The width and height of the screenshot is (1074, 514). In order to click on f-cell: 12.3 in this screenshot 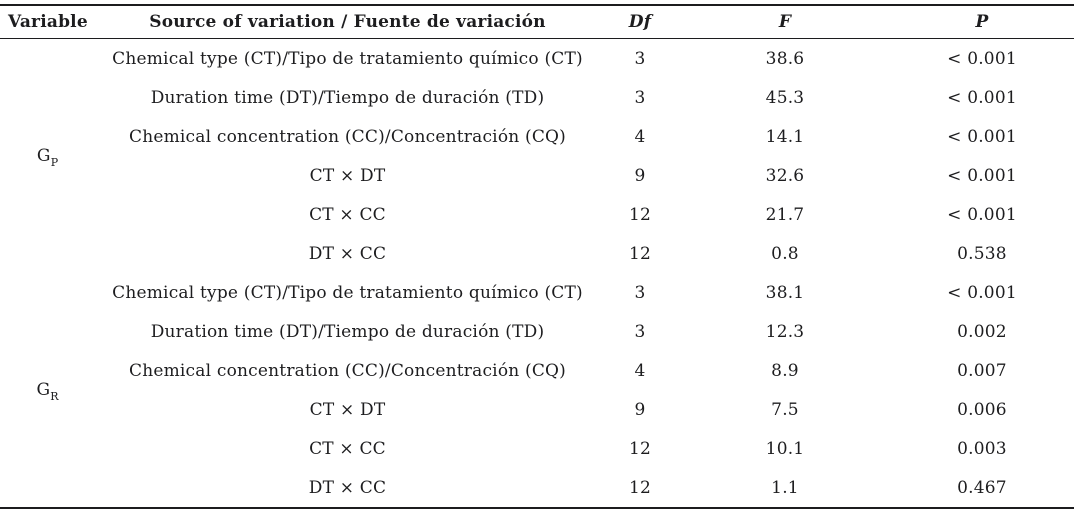, I will do `click(785, 331)`.